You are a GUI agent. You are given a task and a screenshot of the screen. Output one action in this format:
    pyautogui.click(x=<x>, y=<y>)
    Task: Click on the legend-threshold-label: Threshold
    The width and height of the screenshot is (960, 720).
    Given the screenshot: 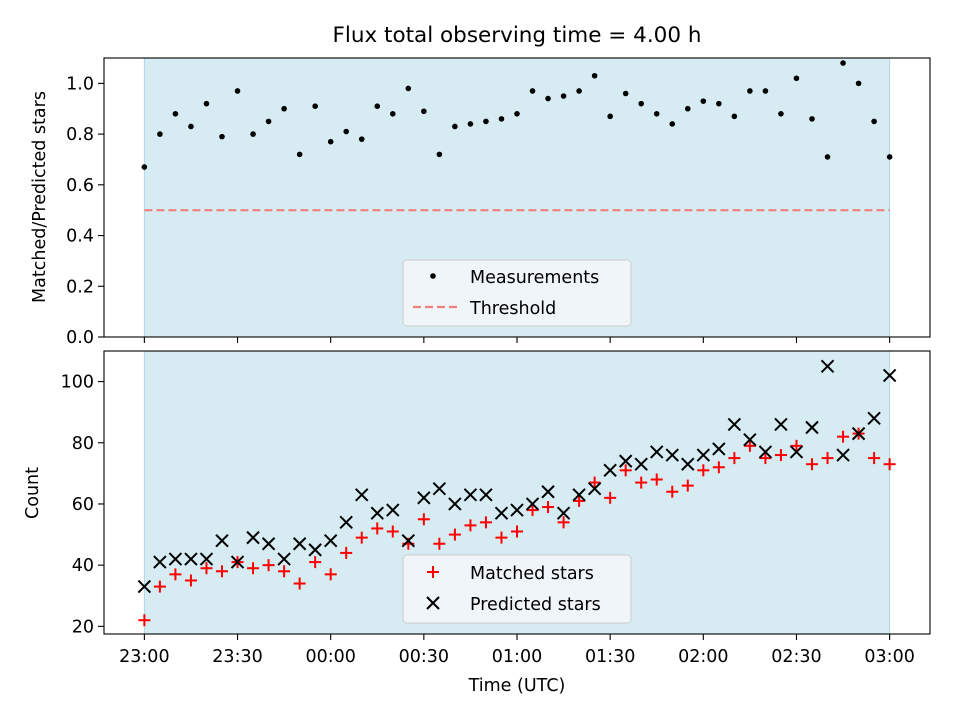 What is the action you would take?
    pyautogui.click(x=512, y=309)
    